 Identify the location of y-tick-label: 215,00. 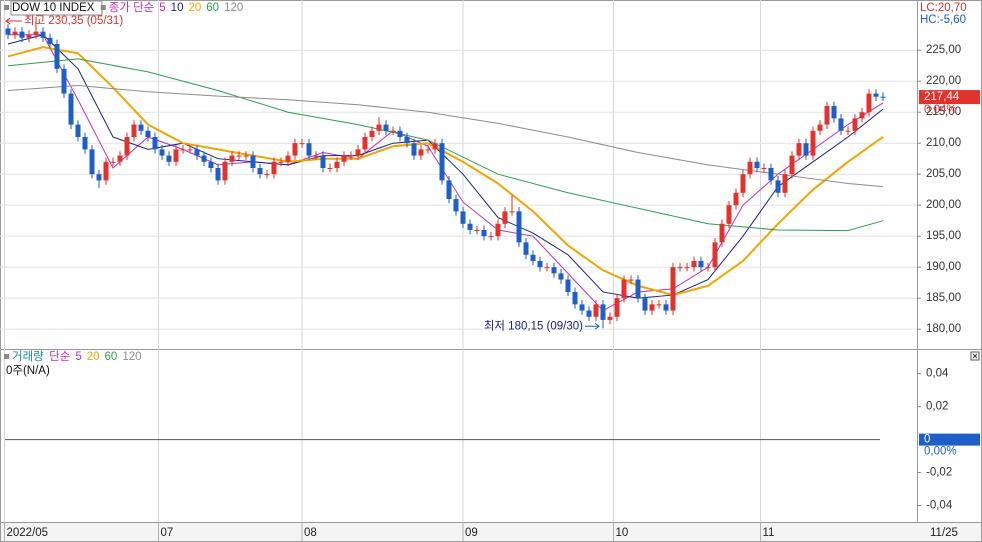
(943, 112).